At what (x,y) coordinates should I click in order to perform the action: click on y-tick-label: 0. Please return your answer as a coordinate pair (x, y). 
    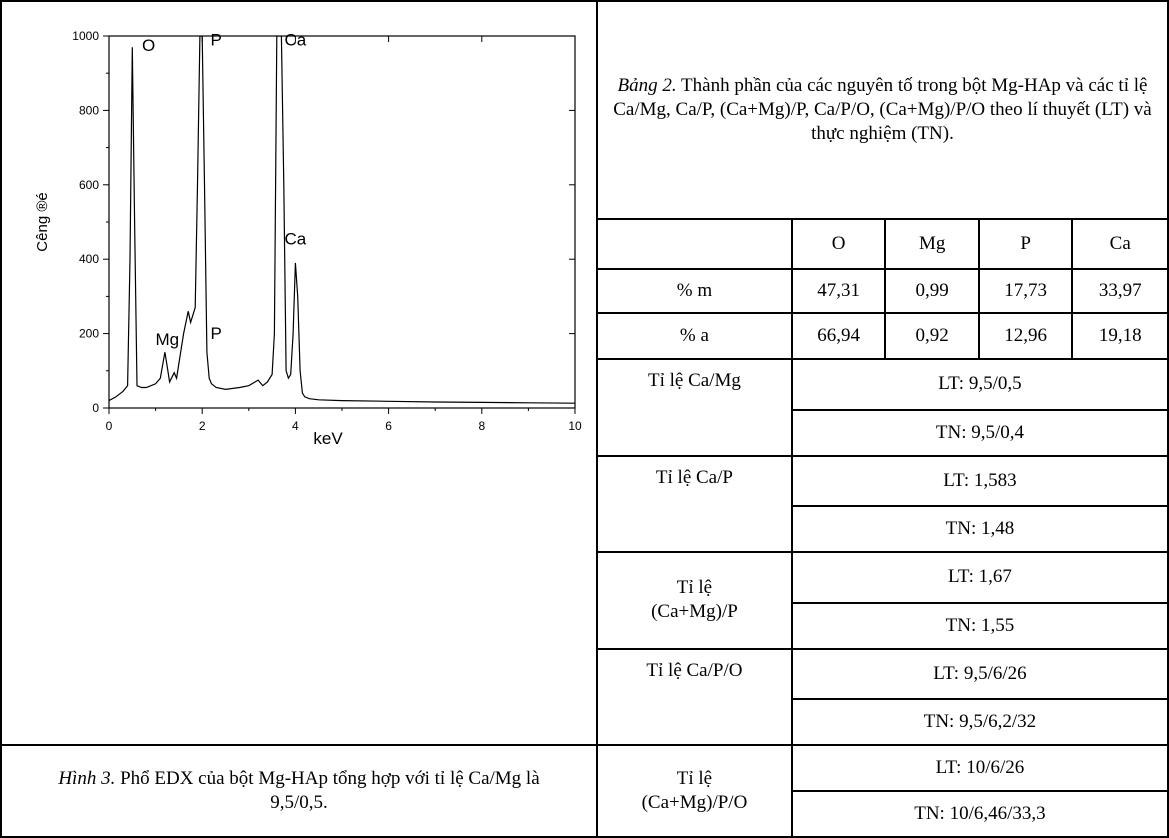
    Looking at the image, I should click on (95, 408).